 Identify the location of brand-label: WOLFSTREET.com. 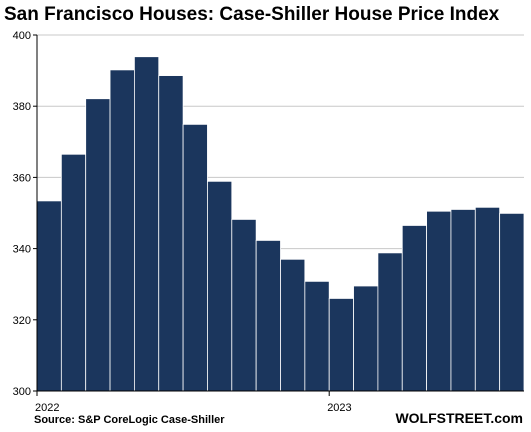
(459, 418).